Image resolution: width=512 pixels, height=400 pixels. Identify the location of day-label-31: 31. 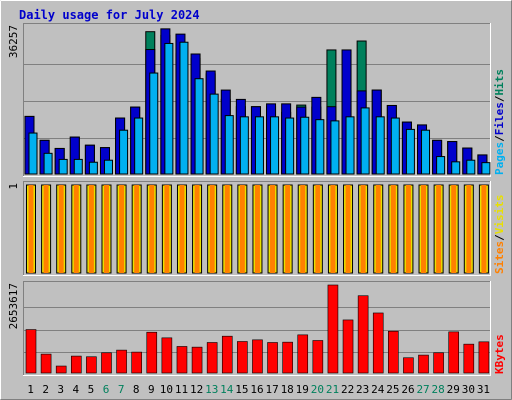
(483, 389).